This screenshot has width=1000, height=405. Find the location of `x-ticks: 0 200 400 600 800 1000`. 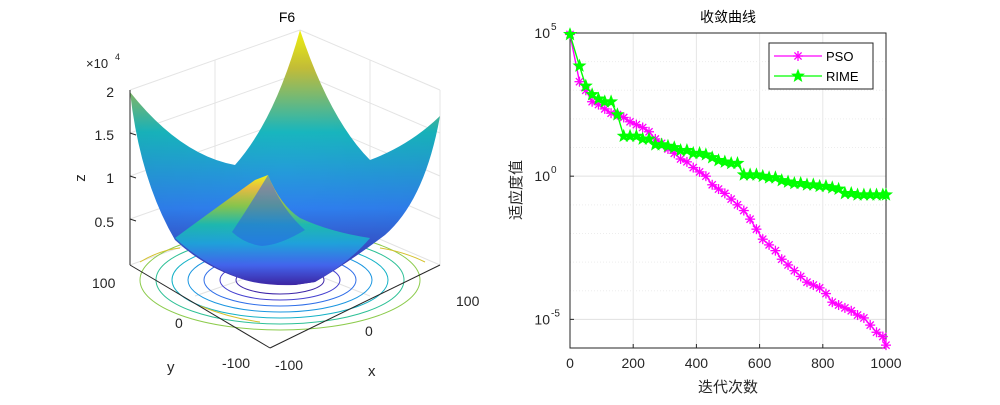

x-ticks: 0 200 400 600 800 1000 is located at coordinates (734, 357).